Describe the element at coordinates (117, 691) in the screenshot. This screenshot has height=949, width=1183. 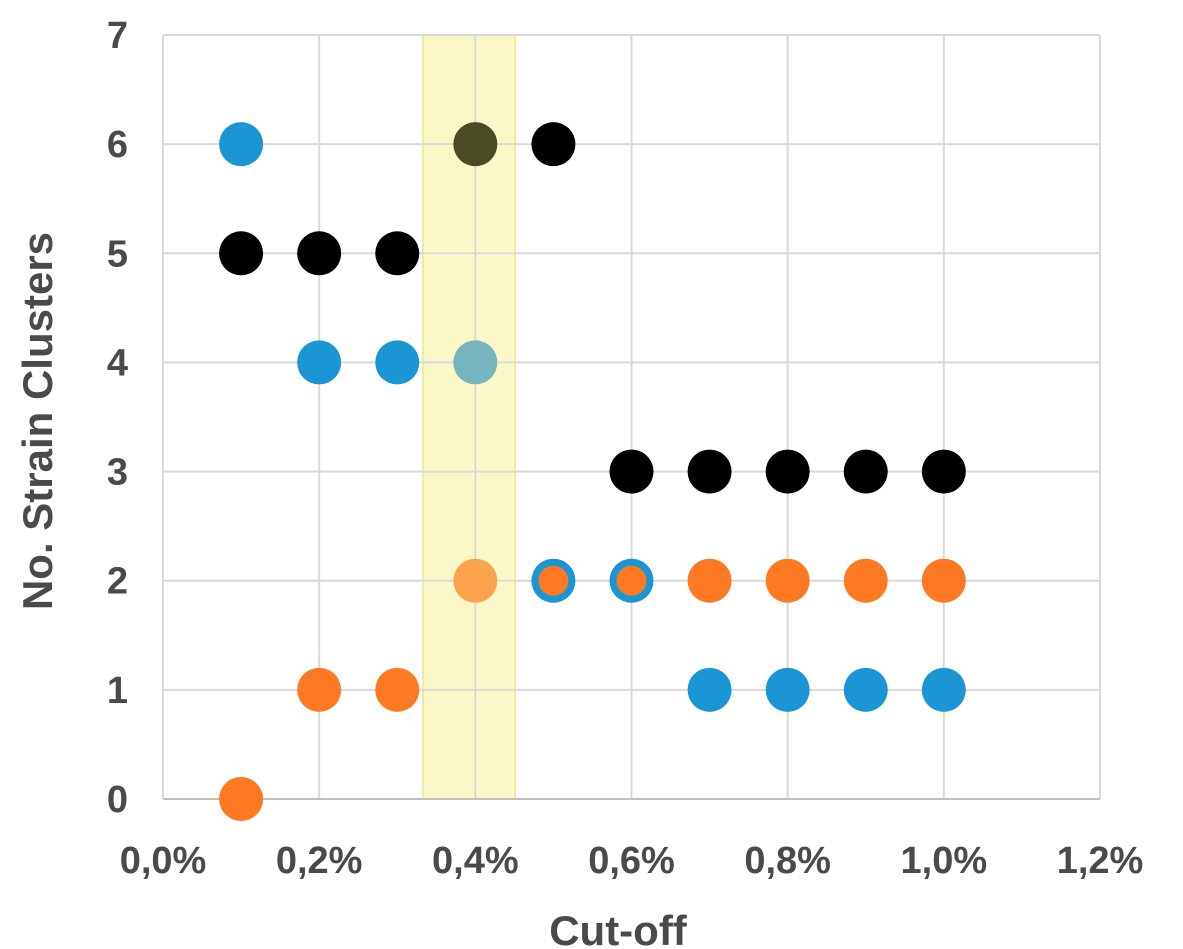
I see `y-tick-label: 1` at that location.